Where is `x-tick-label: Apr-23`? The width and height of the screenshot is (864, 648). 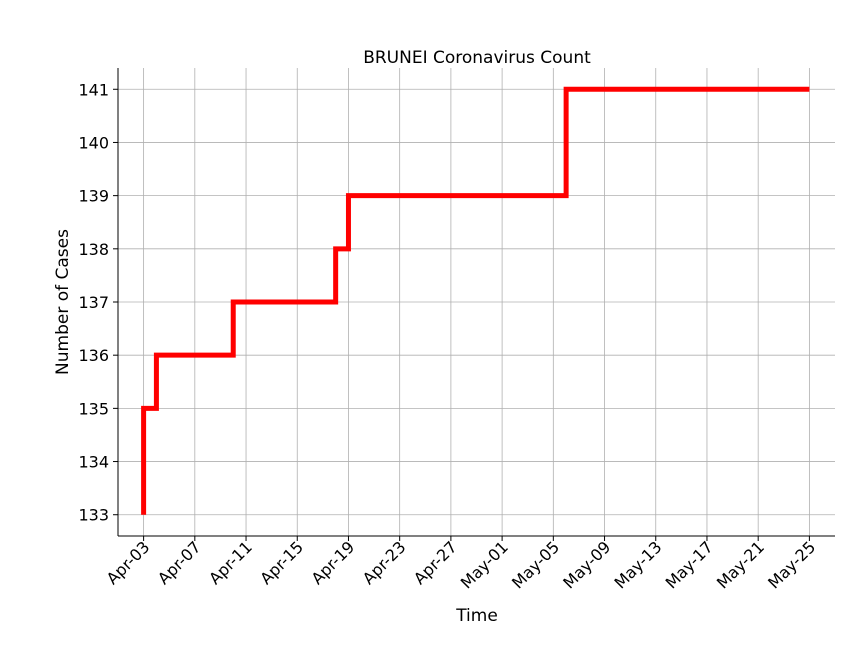
x-tick-label: Apr-23 is located at coordinates (384, 562).